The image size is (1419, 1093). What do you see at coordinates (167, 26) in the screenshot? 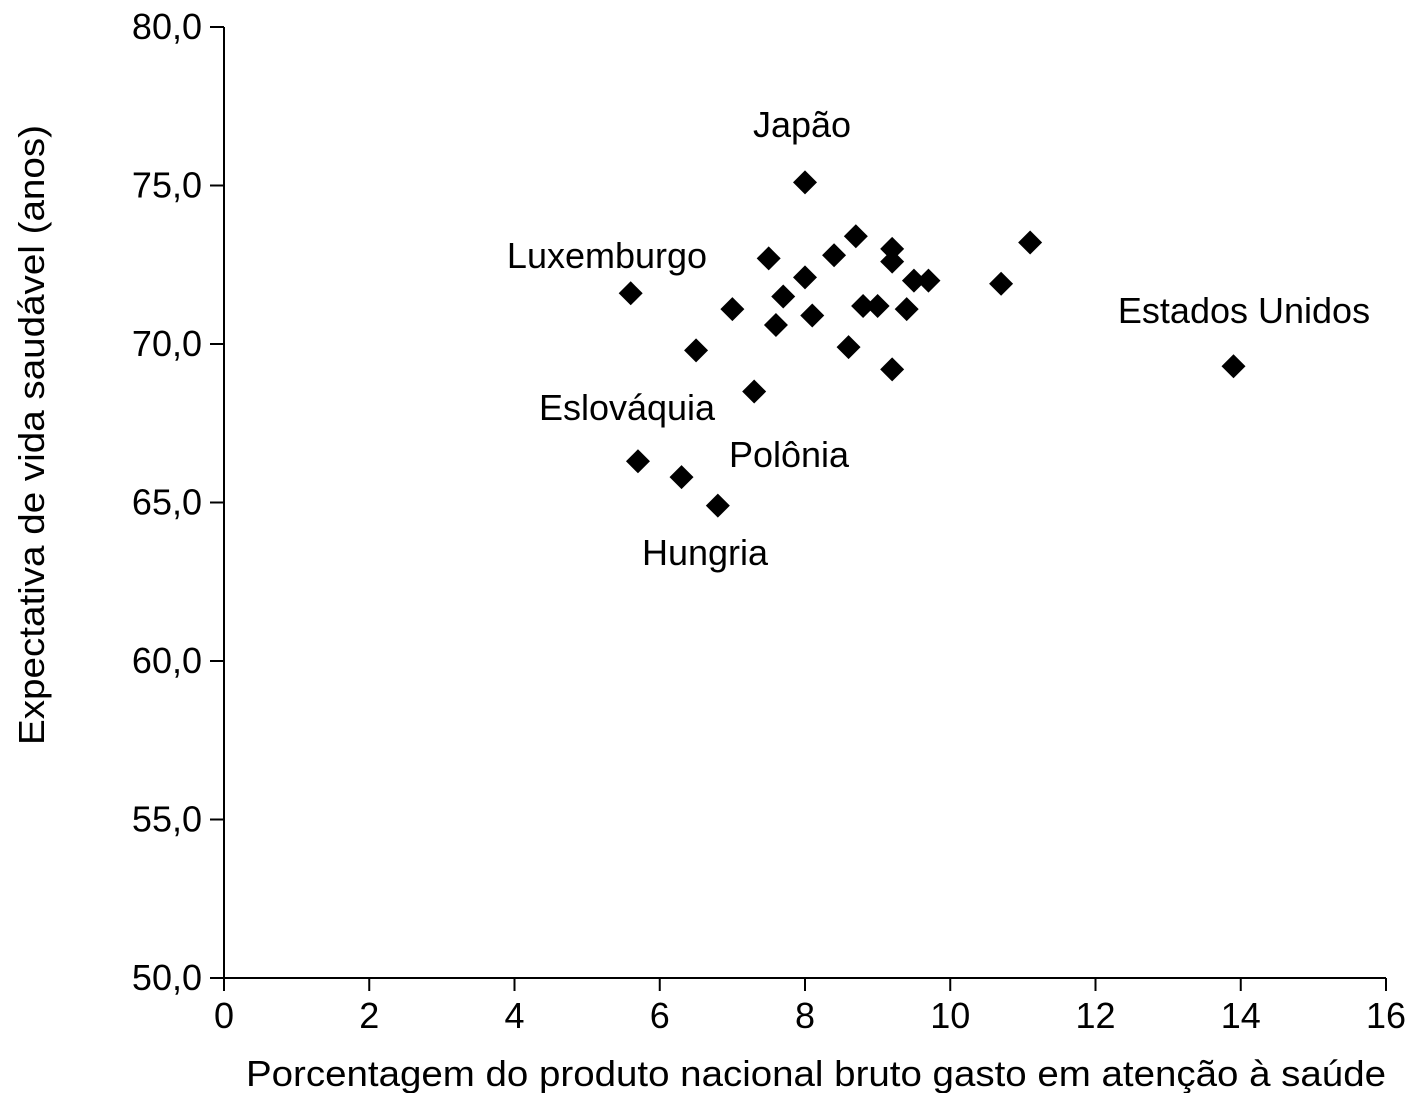
I see `y-tick-label: 80,0` at bounding box center [167, 26].